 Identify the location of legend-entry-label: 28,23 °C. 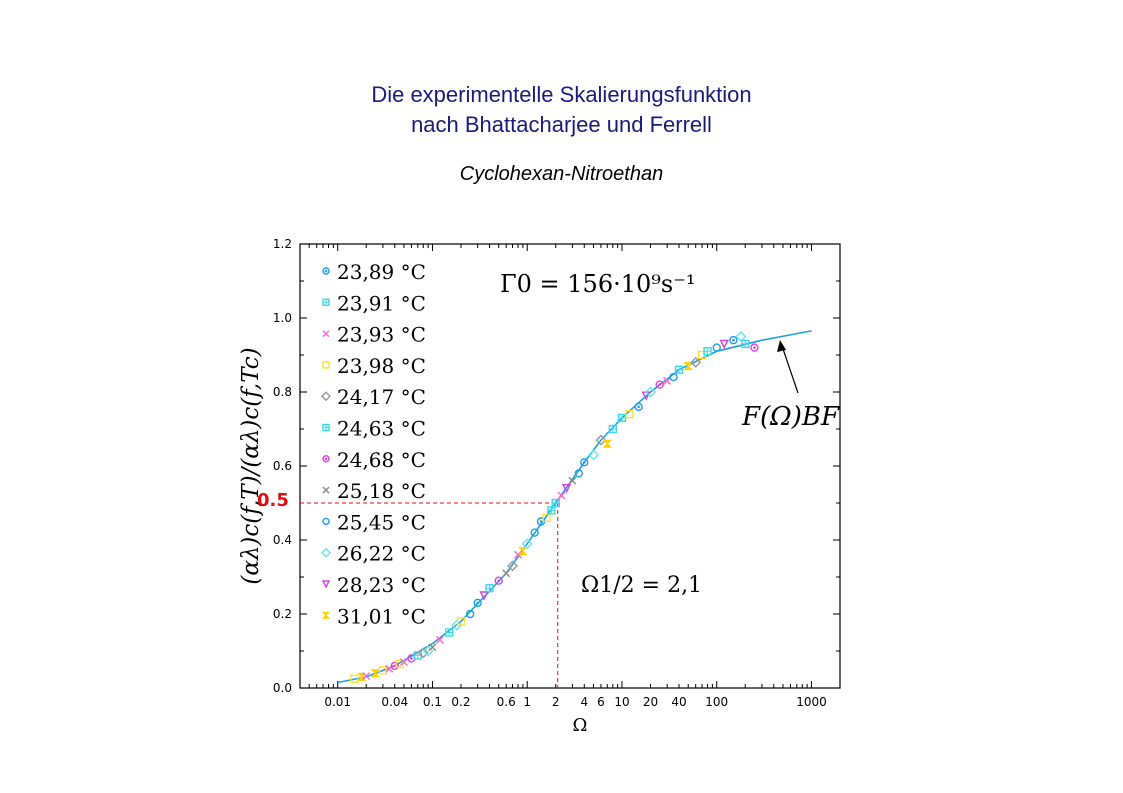
(381, 585).